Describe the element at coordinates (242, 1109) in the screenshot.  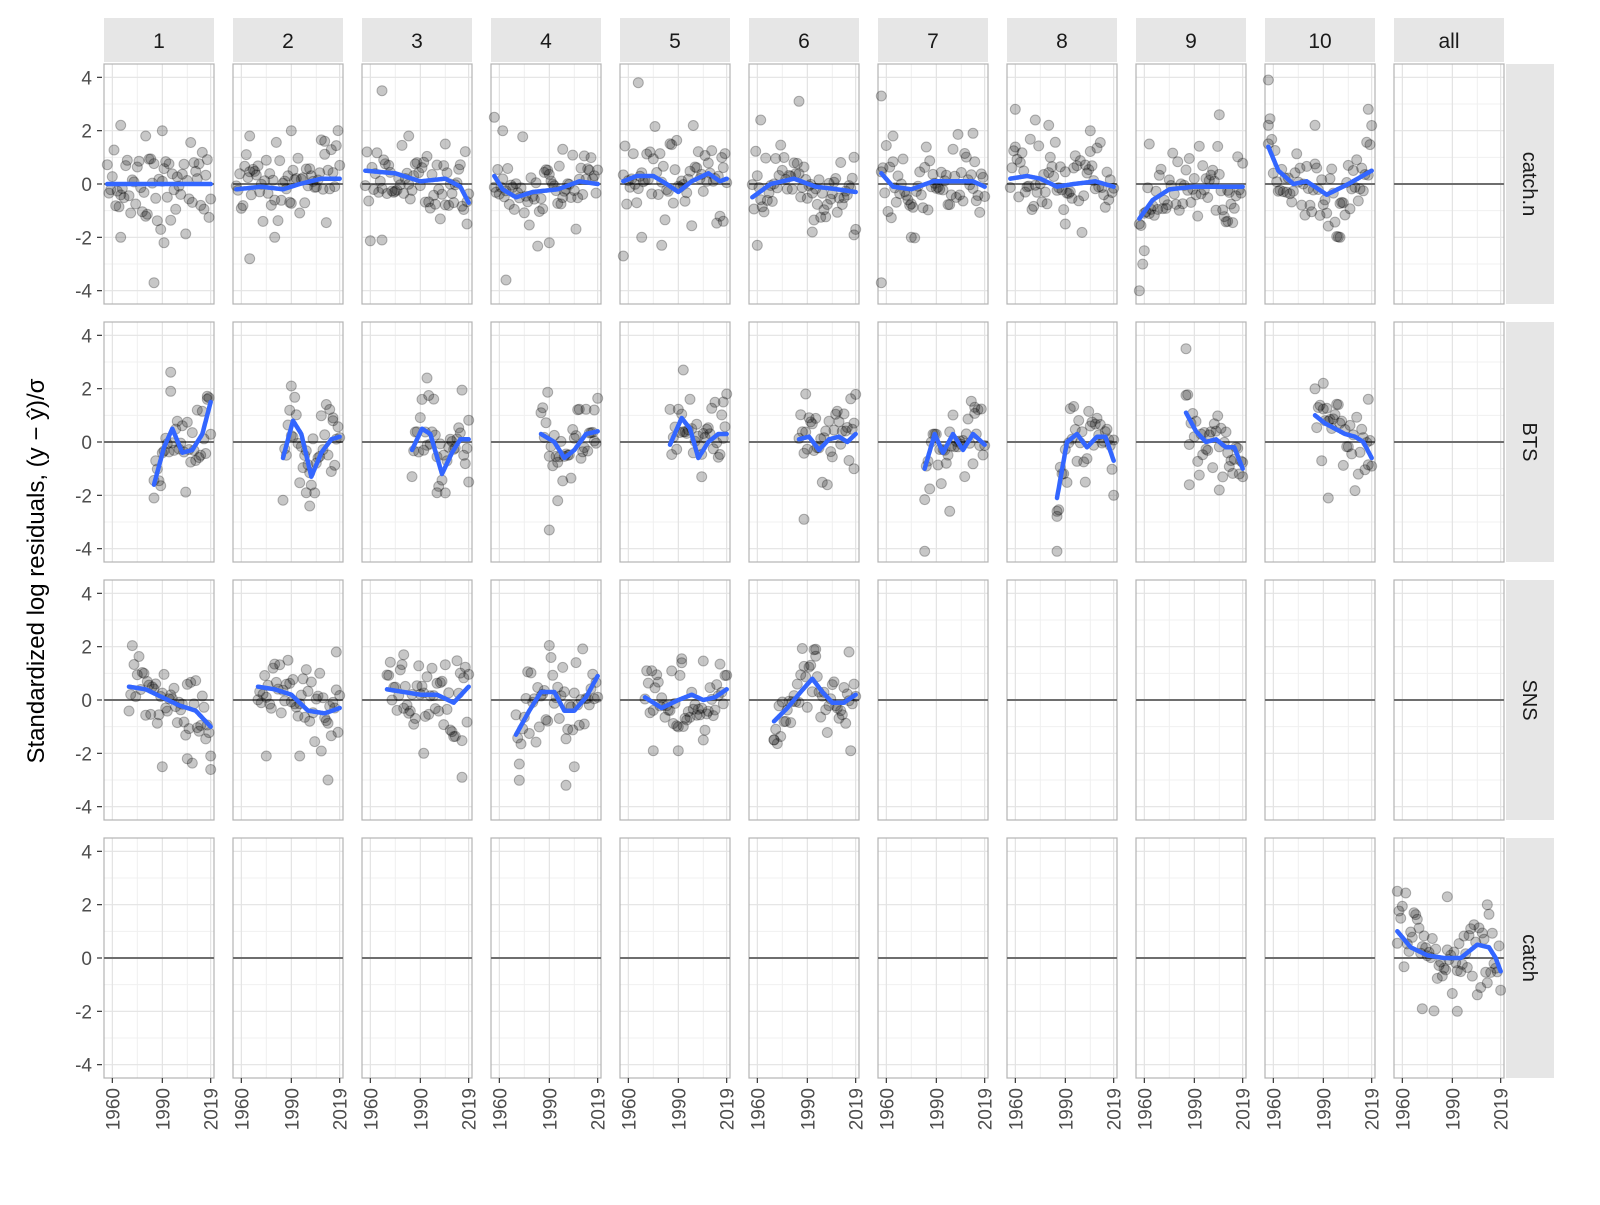
I see `x-tick-label: 1960` at that location.